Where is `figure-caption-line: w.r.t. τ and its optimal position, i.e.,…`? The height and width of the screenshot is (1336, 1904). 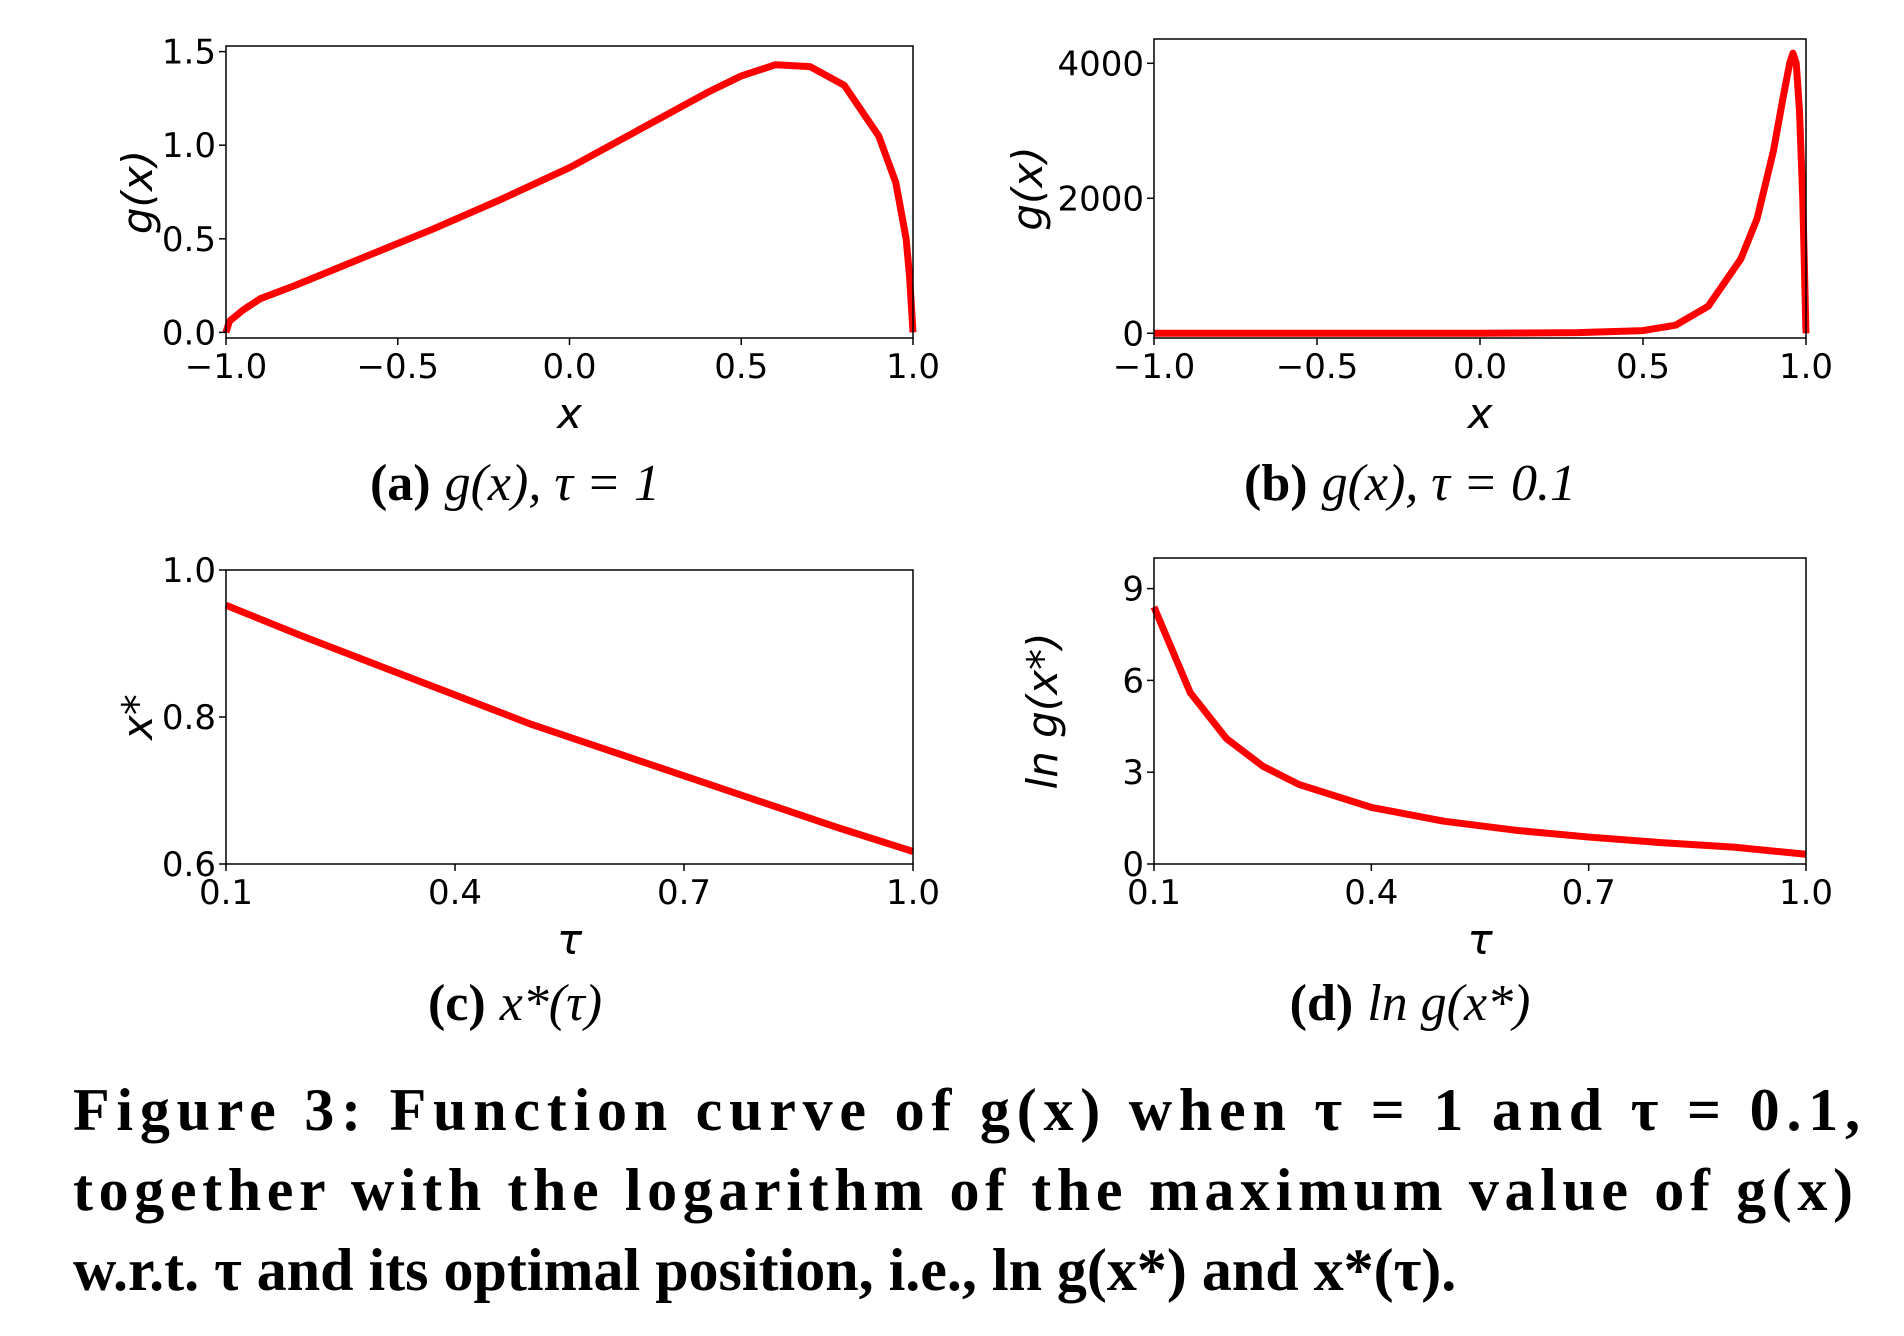
figure-caption-line: w.r.t. τ and its optimal position, i.e.,… is located at coordinates (764, 1270).